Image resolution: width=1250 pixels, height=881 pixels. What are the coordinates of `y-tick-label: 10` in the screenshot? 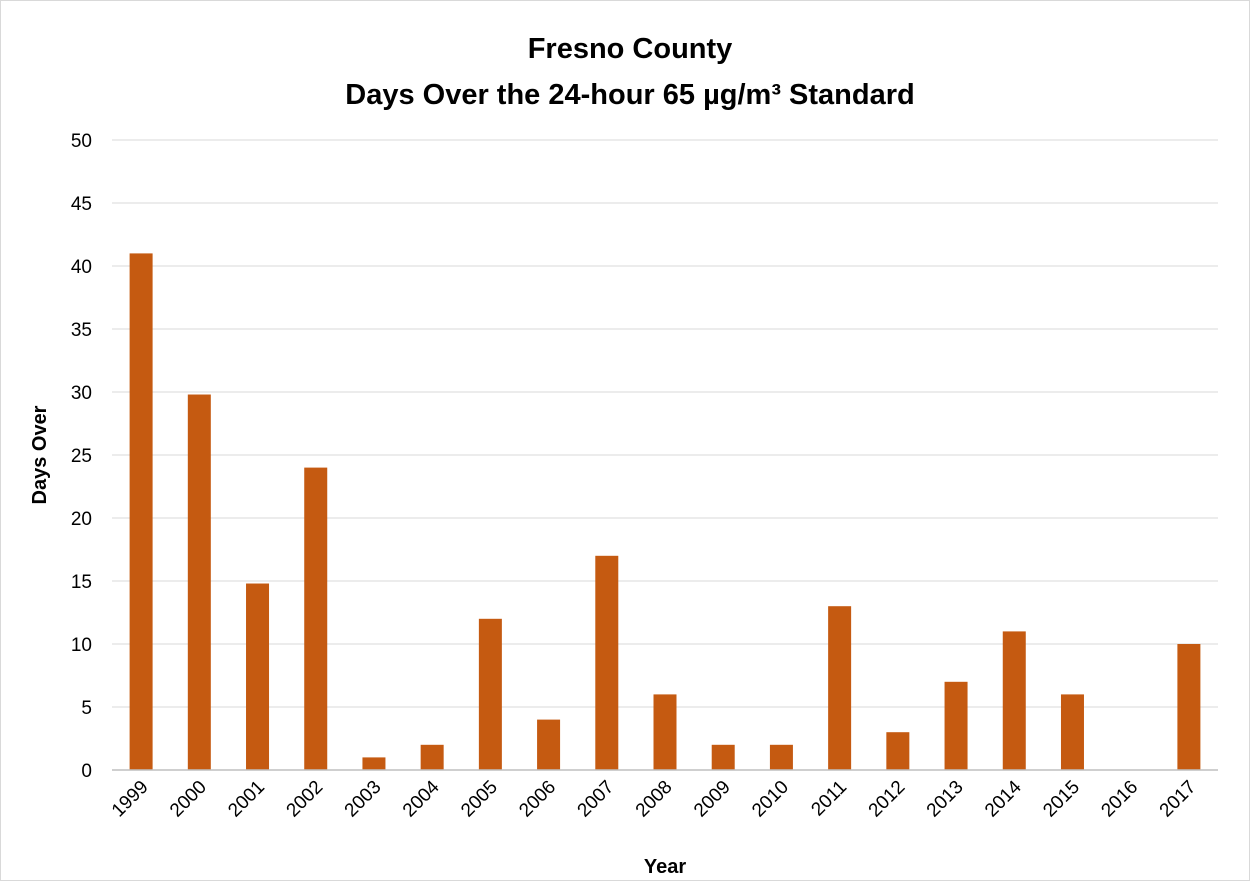 It's located at (81, 645).